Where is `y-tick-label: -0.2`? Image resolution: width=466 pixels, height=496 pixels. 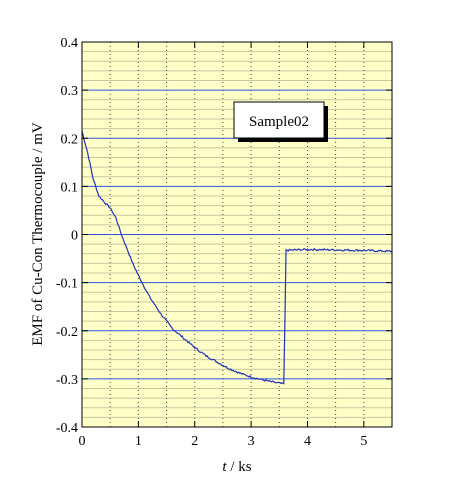
y-tick-label: -0.2 is located at coordinates (67, 332).